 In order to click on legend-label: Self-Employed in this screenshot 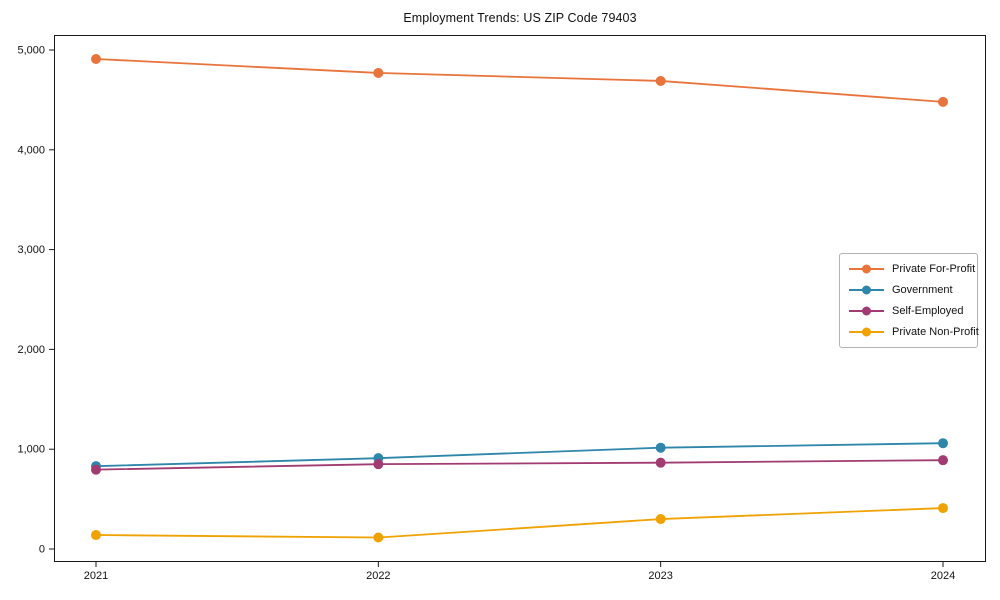, I will do `click(928, 311)`.